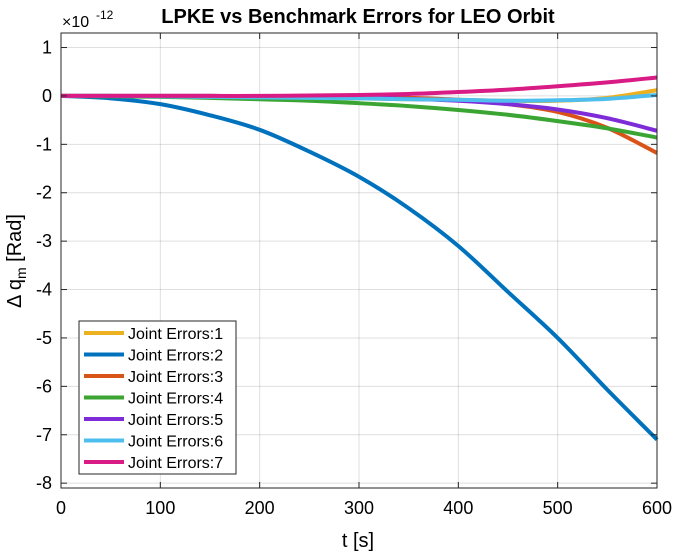 This screenshot has width=697, height=556. What do you see at coordinates (44, 386) in the screenshot?
I see `y-tick-label: -6` at bounding box center [44, 386].